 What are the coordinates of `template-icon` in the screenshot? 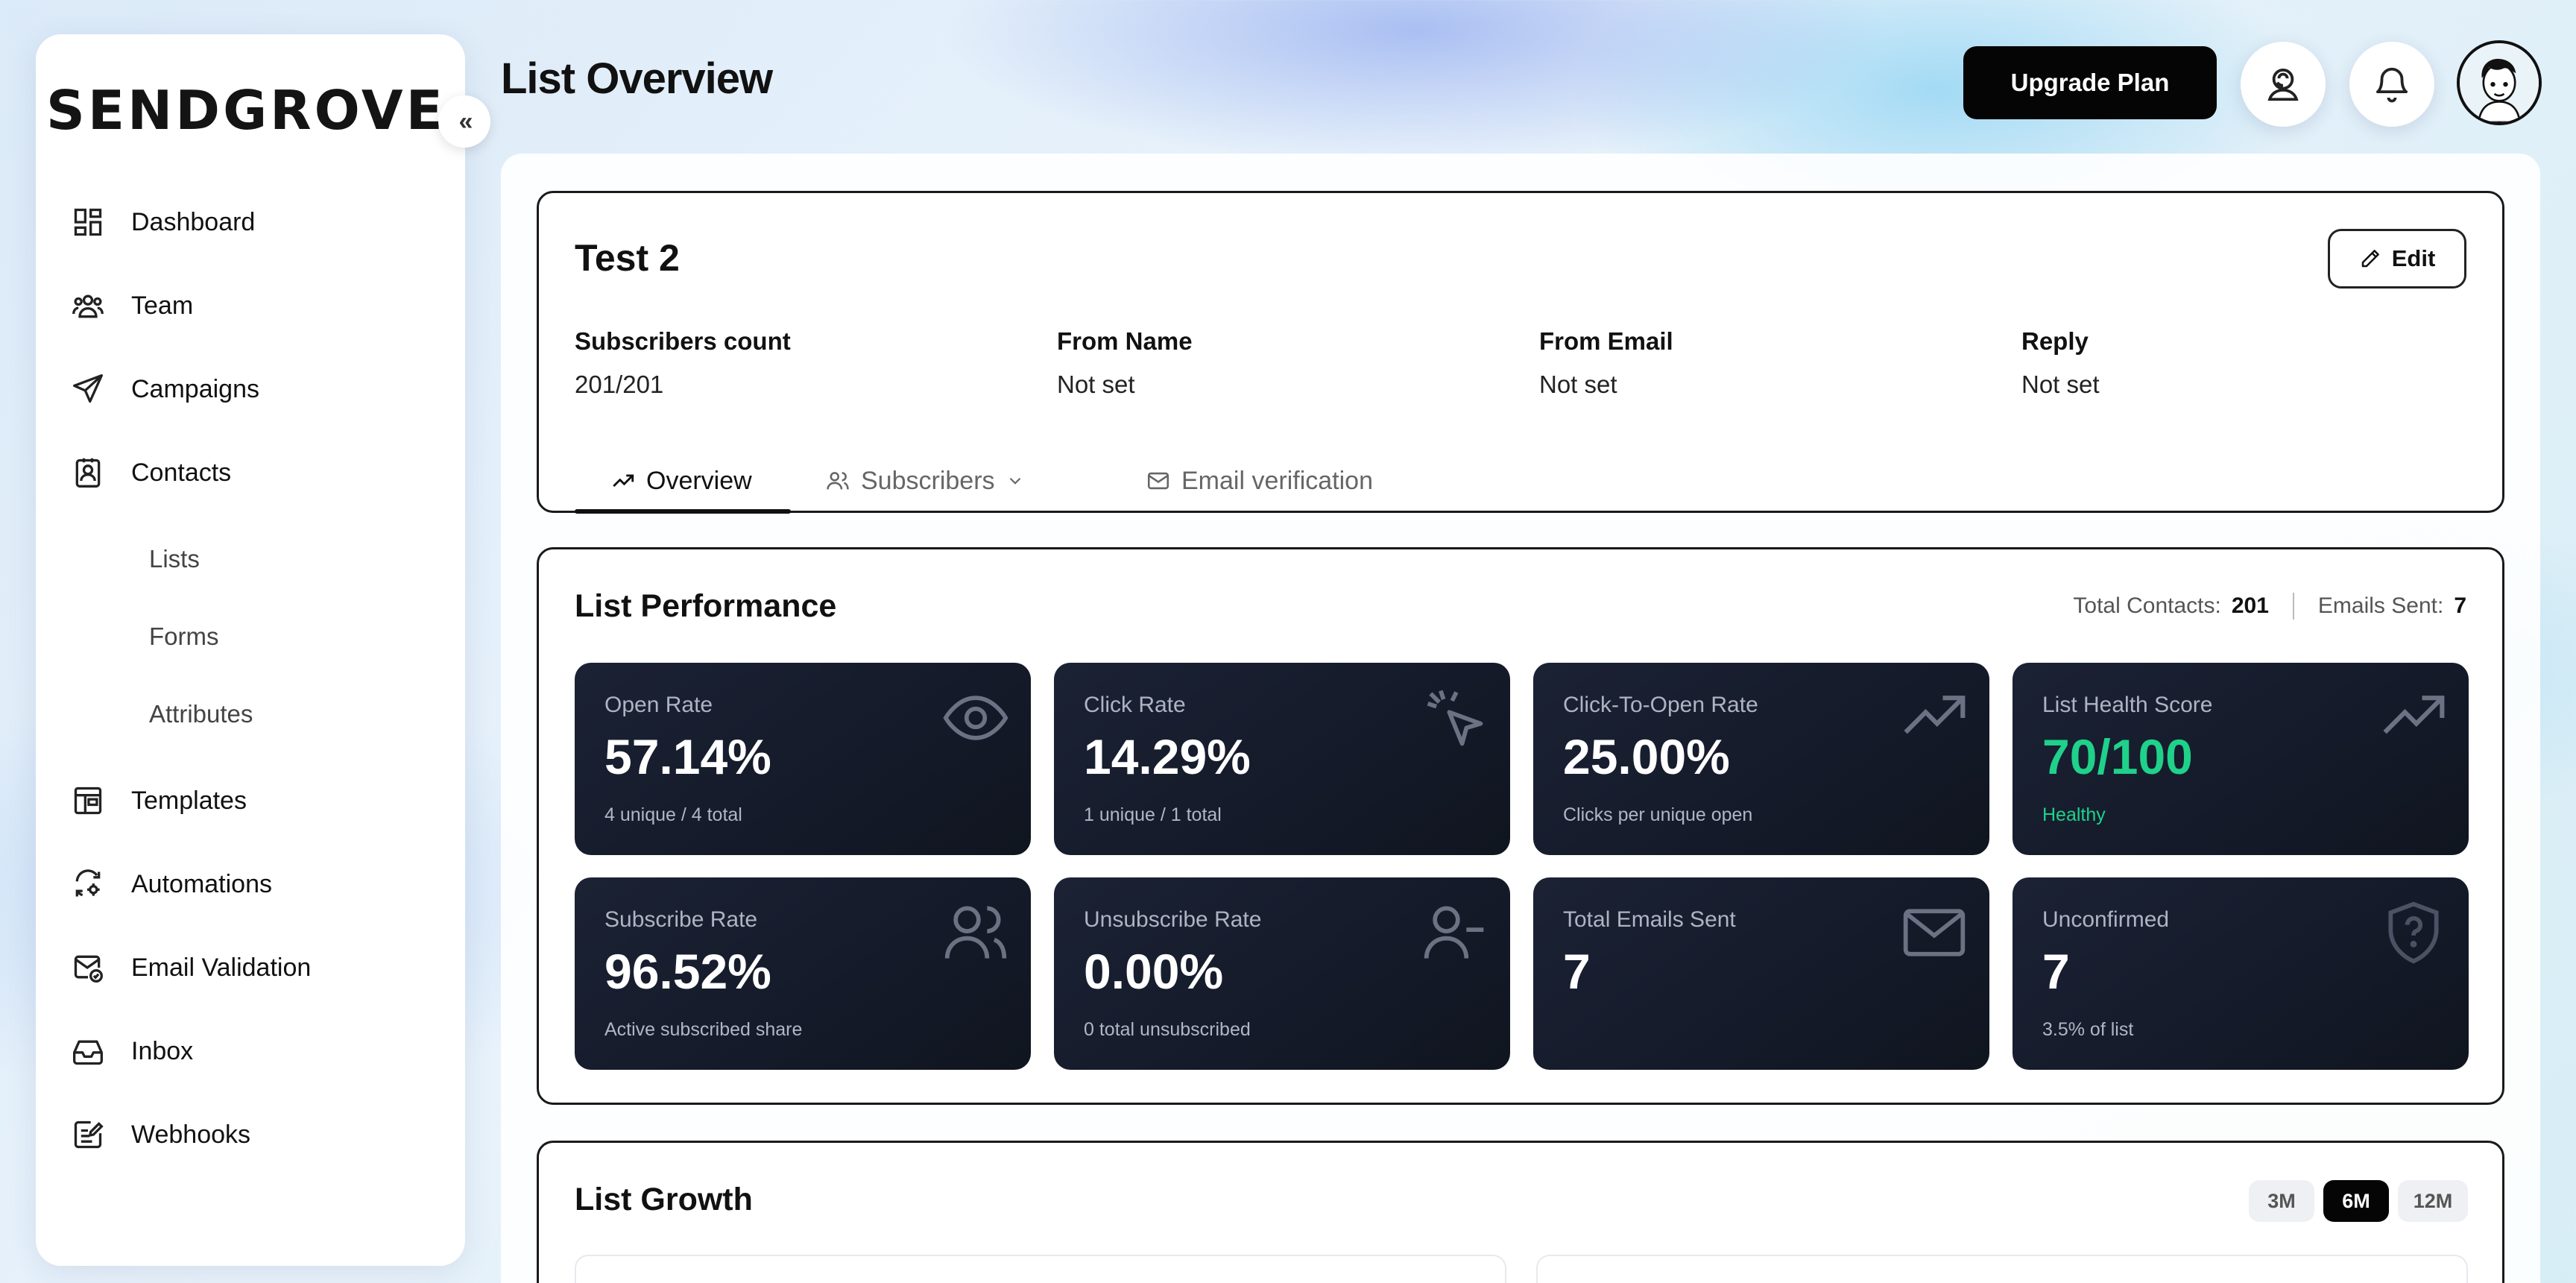 It's located at (88, 801).